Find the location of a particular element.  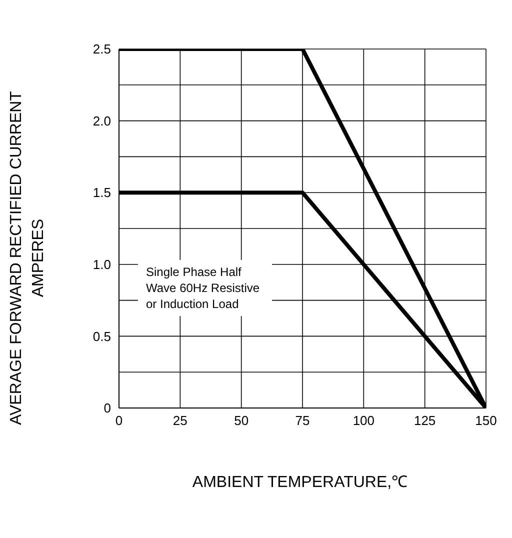

y-axis-title: AVERAGE FORWARD RECTIFIED CURRENT AMPERES is located at coordinates (27, 258).